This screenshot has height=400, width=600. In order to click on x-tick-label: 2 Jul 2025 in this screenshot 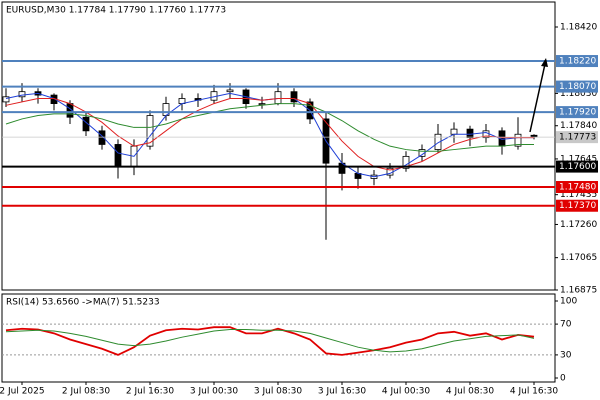, I will do `click(22, 392)`.